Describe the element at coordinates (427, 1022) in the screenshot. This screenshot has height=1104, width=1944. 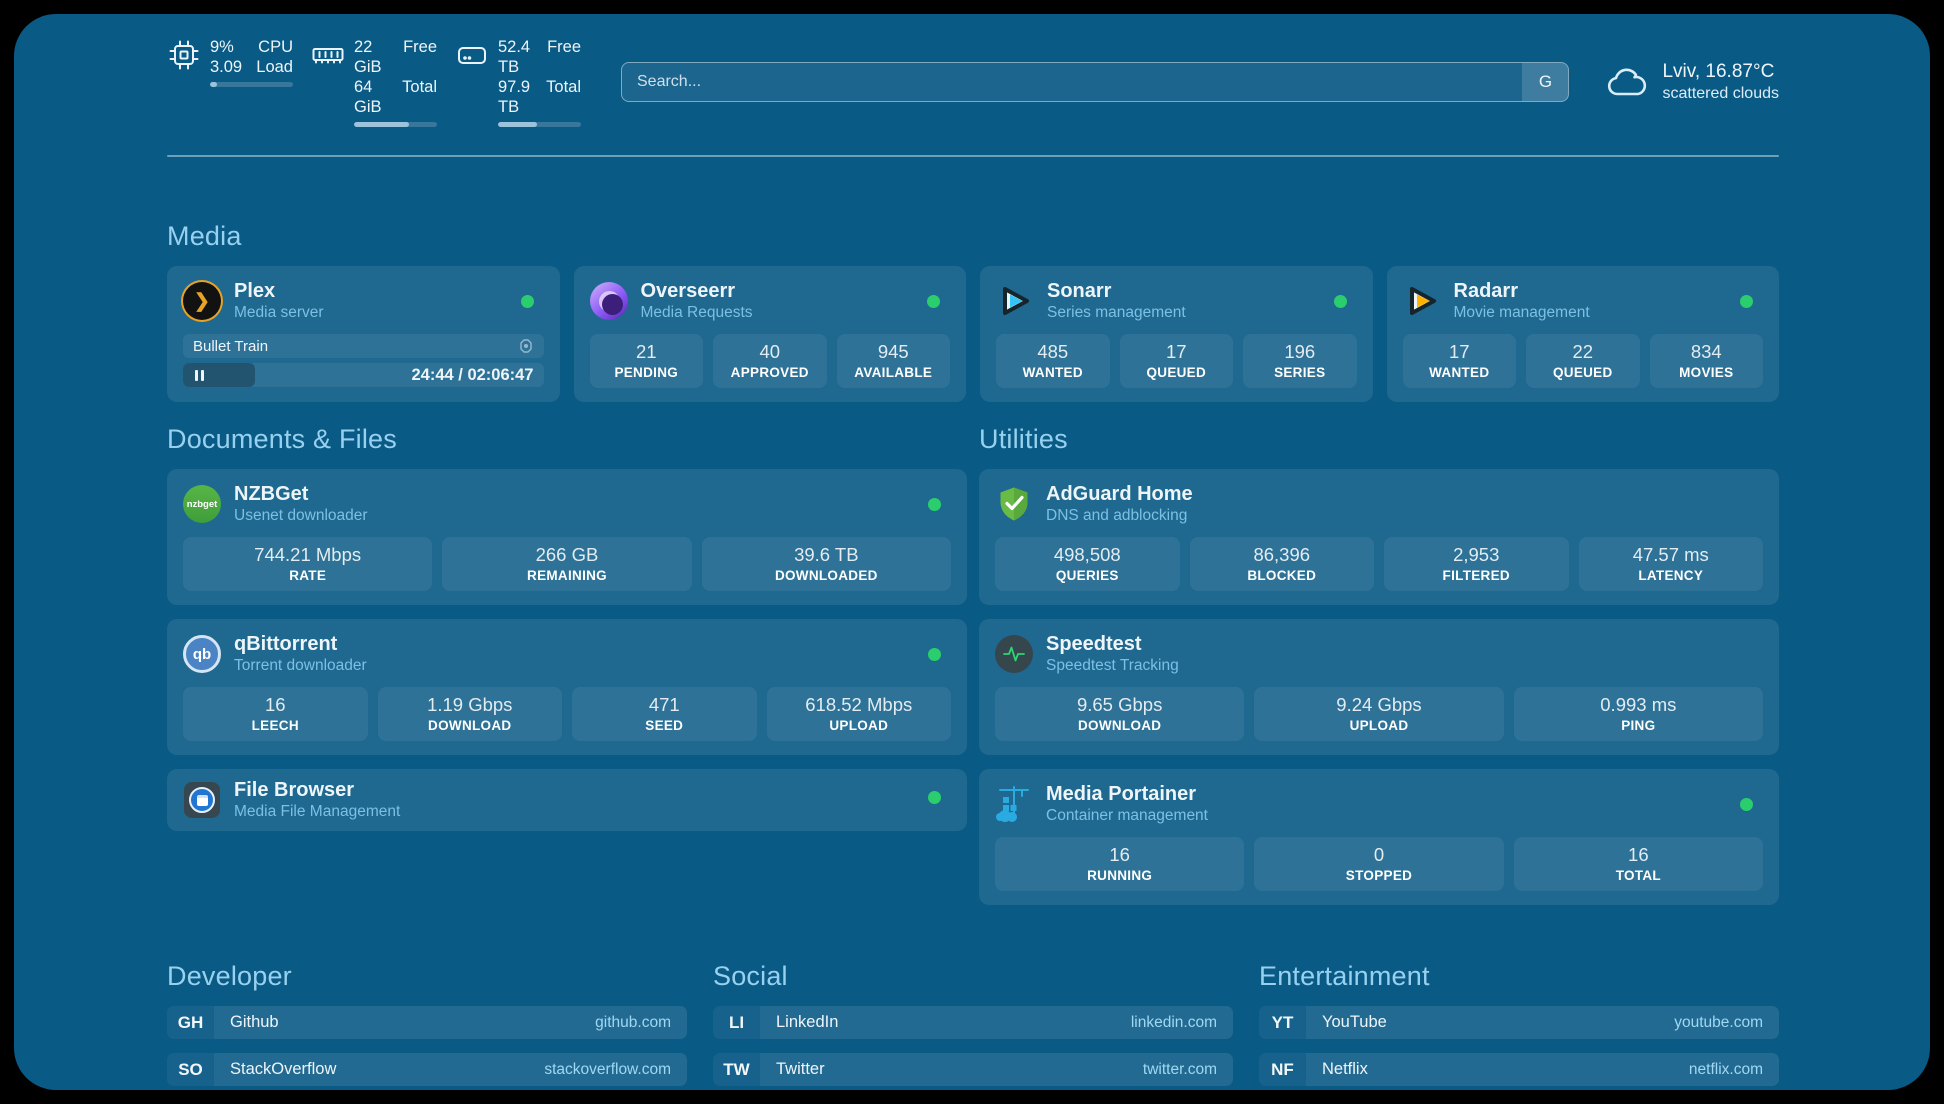
I see `bookmark-github: GH Github github.com` at that location.